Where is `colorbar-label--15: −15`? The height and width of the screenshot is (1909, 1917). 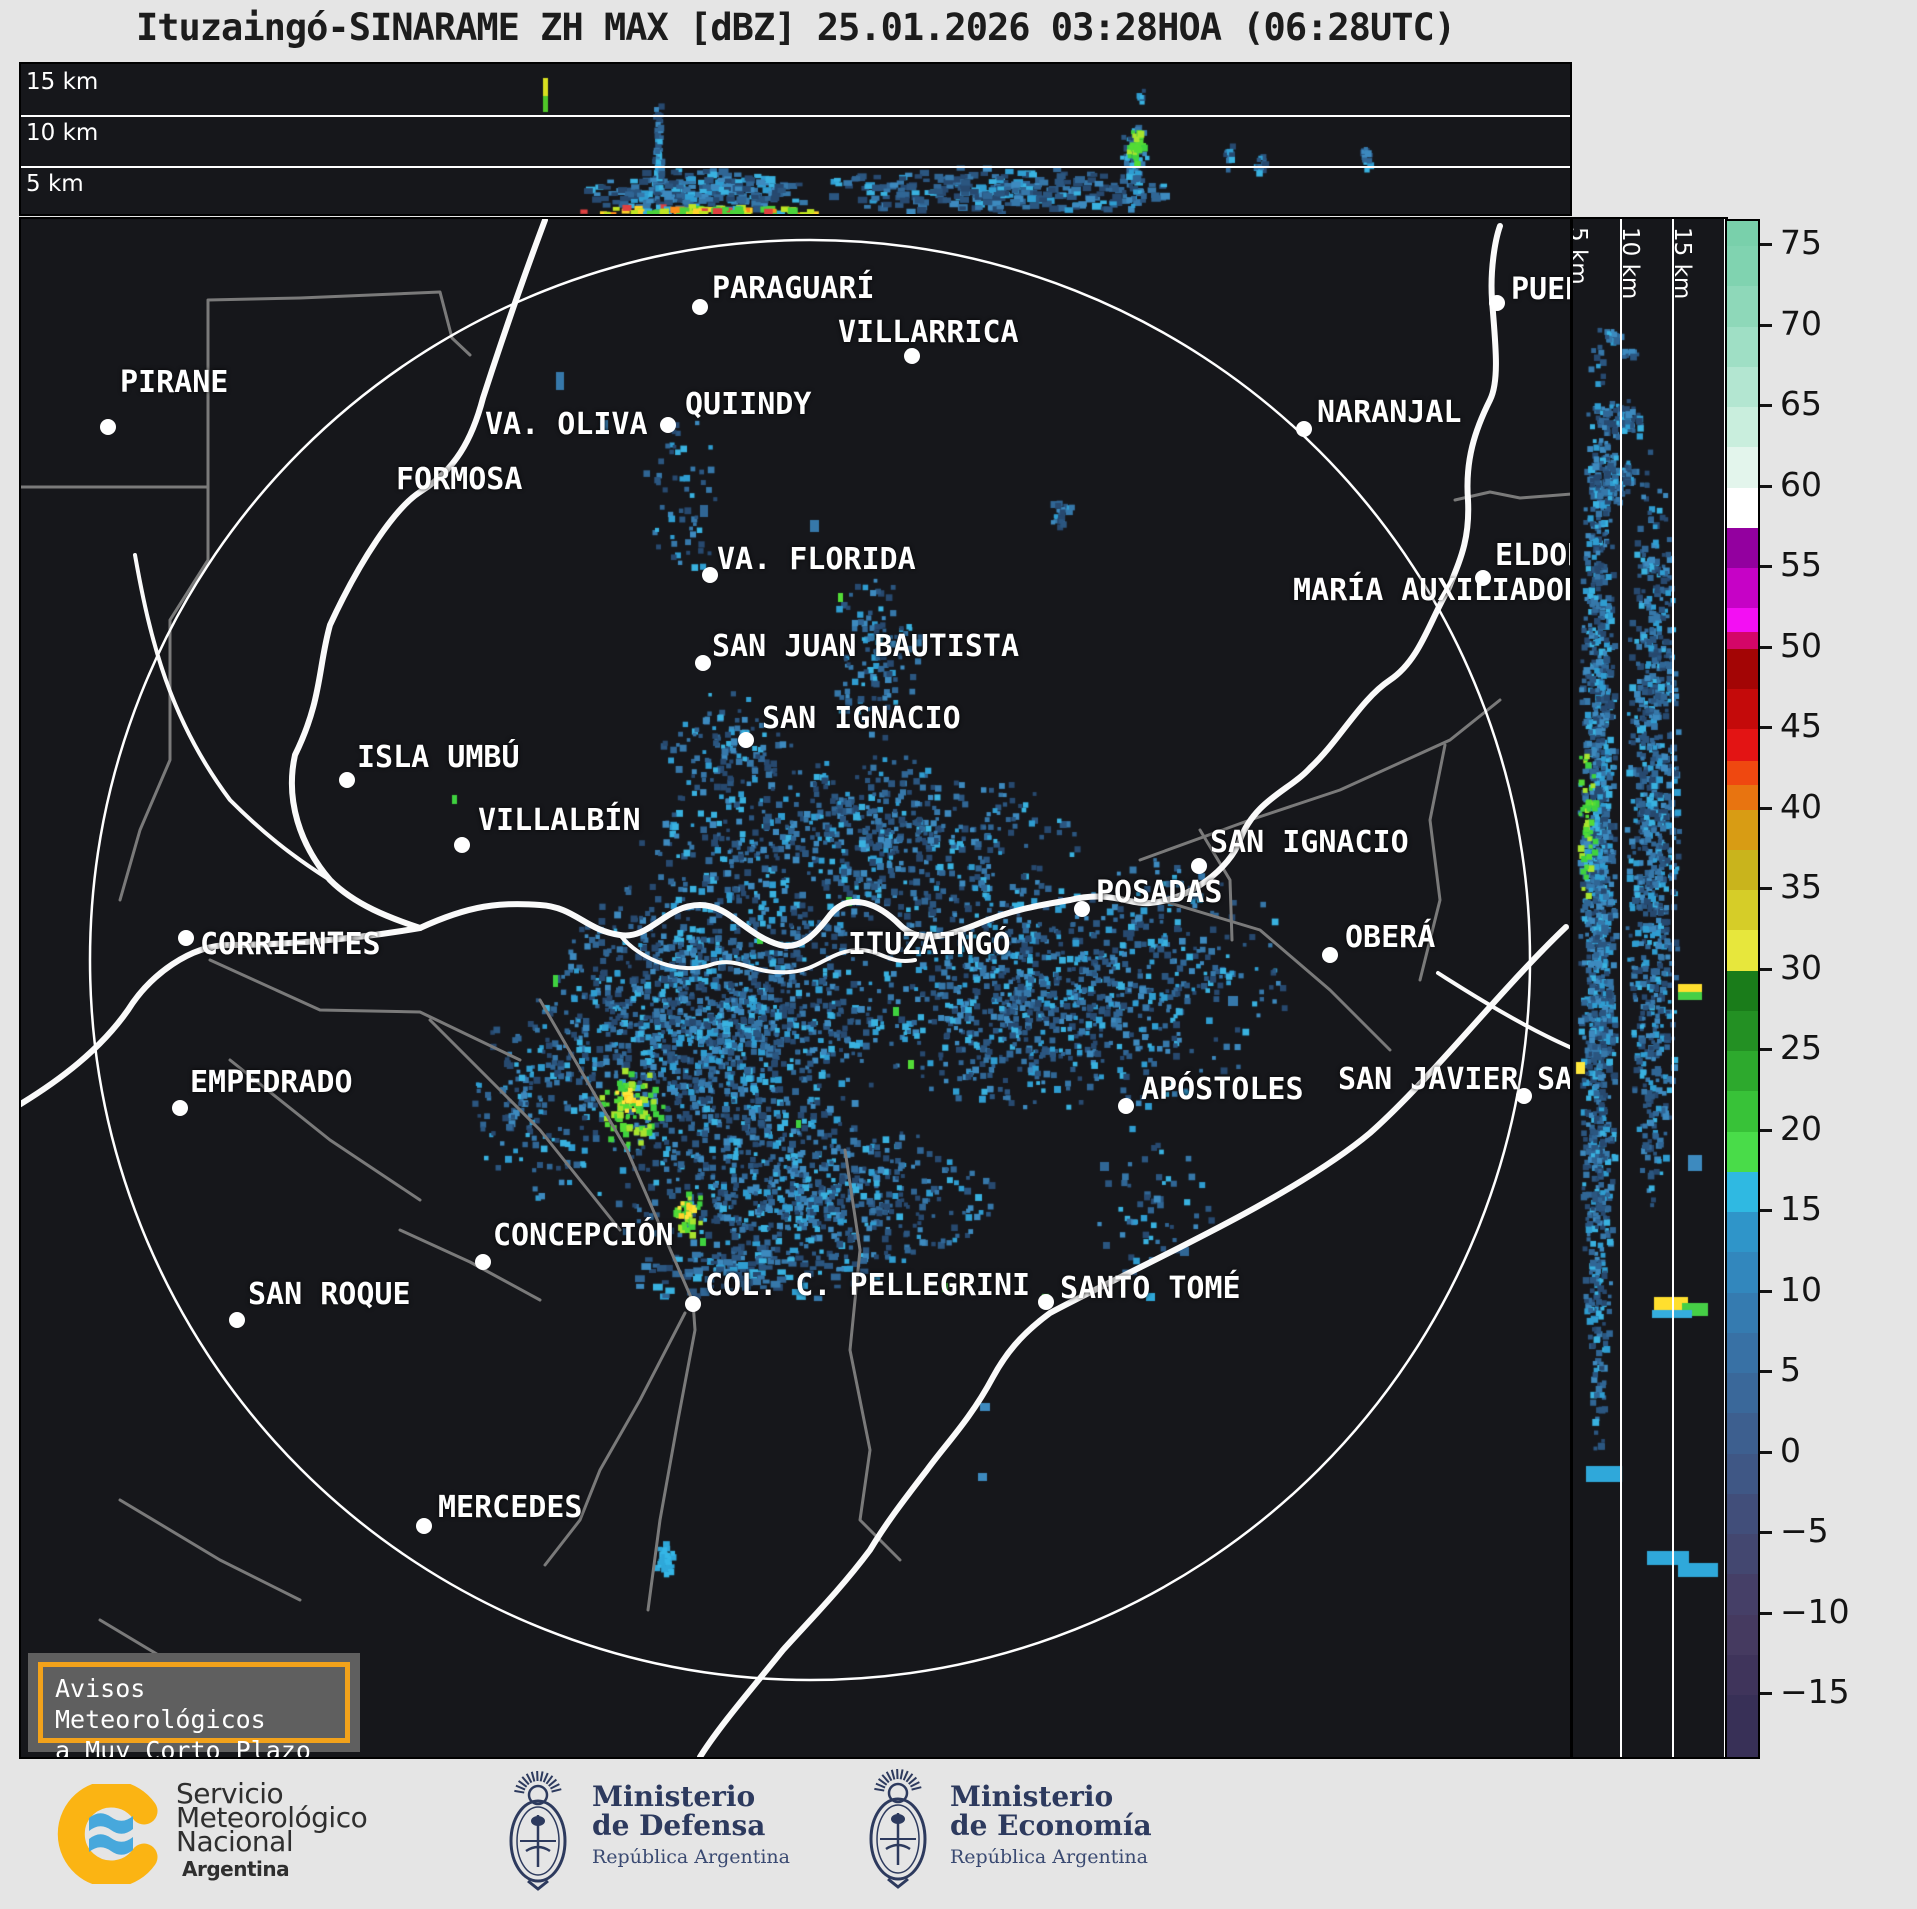
colorbar-label--15: −15 is located at coordinates (1815, 1691).